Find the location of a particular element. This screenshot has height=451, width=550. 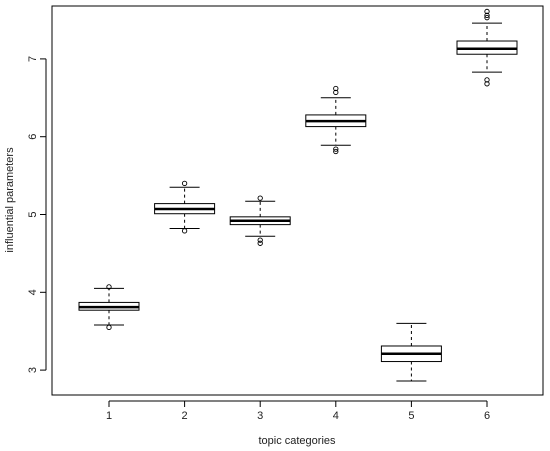

x-tick-label: 2 is located at coordinates (185, 416).